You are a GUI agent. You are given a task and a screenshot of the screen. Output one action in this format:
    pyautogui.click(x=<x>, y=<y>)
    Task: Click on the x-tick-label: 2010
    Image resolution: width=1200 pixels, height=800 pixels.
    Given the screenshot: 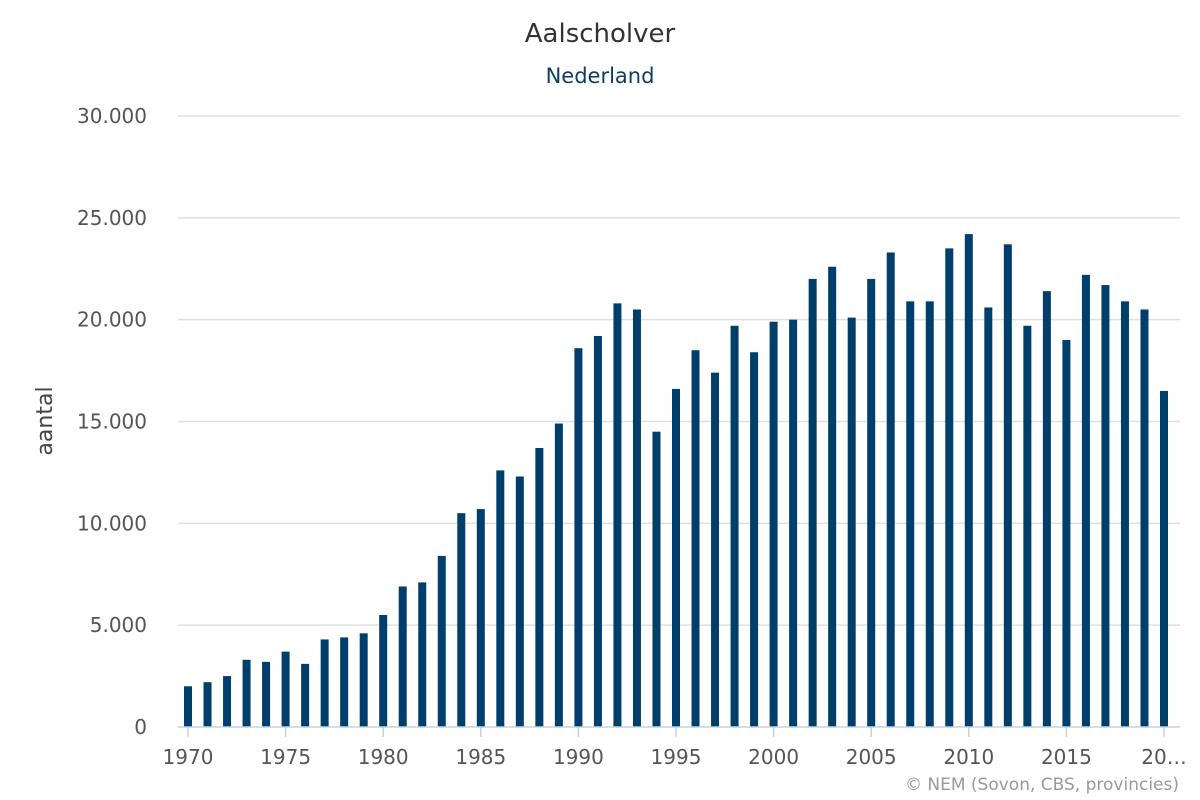 What is the action you would take?
    pyautogui.click(x=968, y=757)
    